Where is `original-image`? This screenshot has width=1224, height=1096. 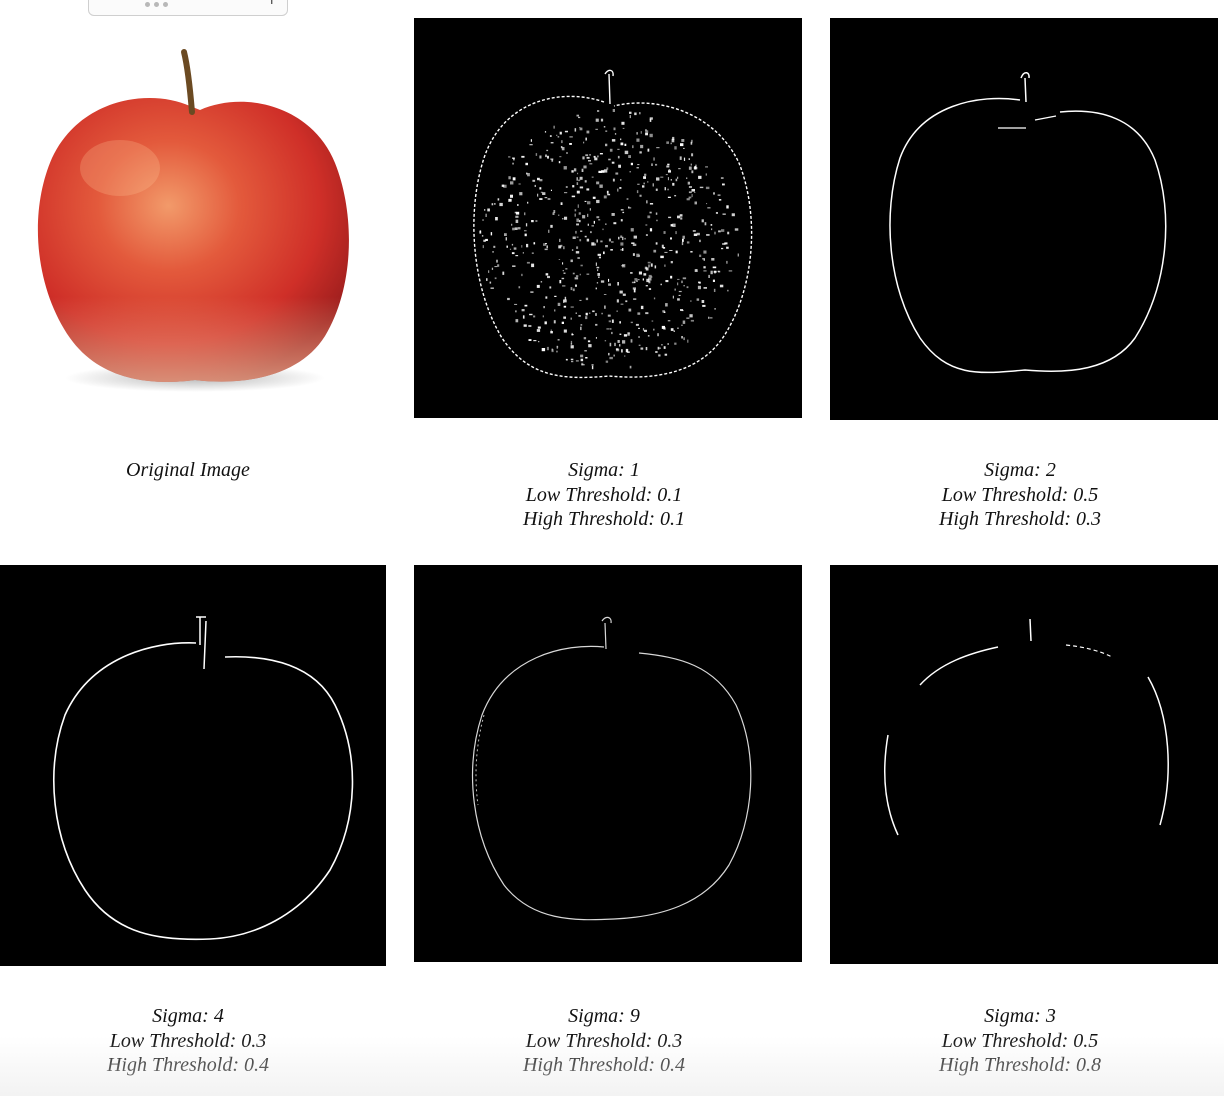
original-image is located at coordinates (193, 218).